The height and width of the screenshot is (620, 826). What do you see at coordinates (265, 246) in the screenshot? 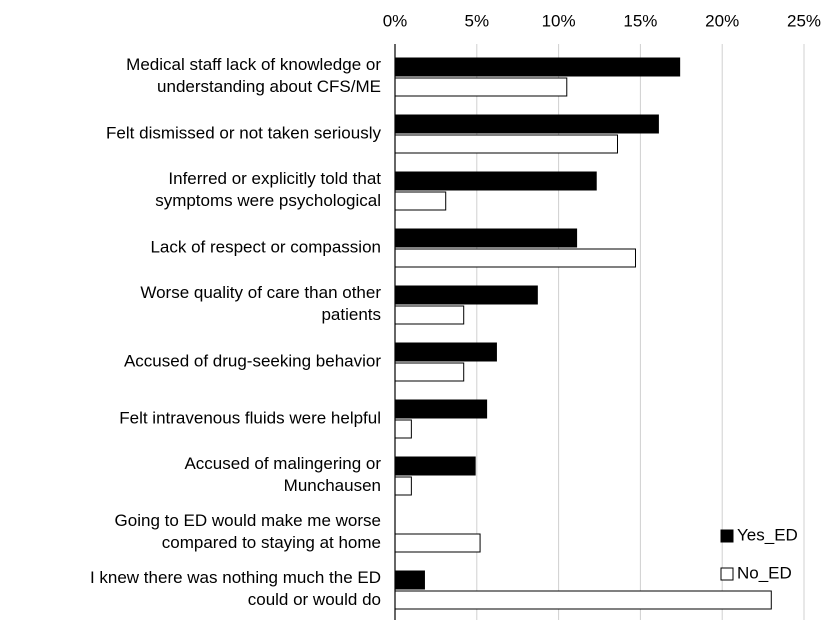
I see `y-tick-label: Lack of respect or compassion` at bounding box center [265, 246].